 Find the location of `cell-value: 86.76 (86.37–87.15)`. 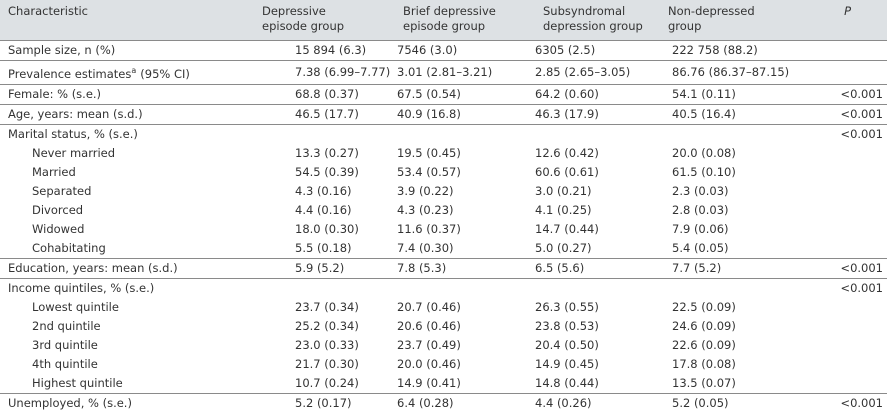

cell-value: 86.76 (86.37–87.15) is located at coordinates (724, 72).